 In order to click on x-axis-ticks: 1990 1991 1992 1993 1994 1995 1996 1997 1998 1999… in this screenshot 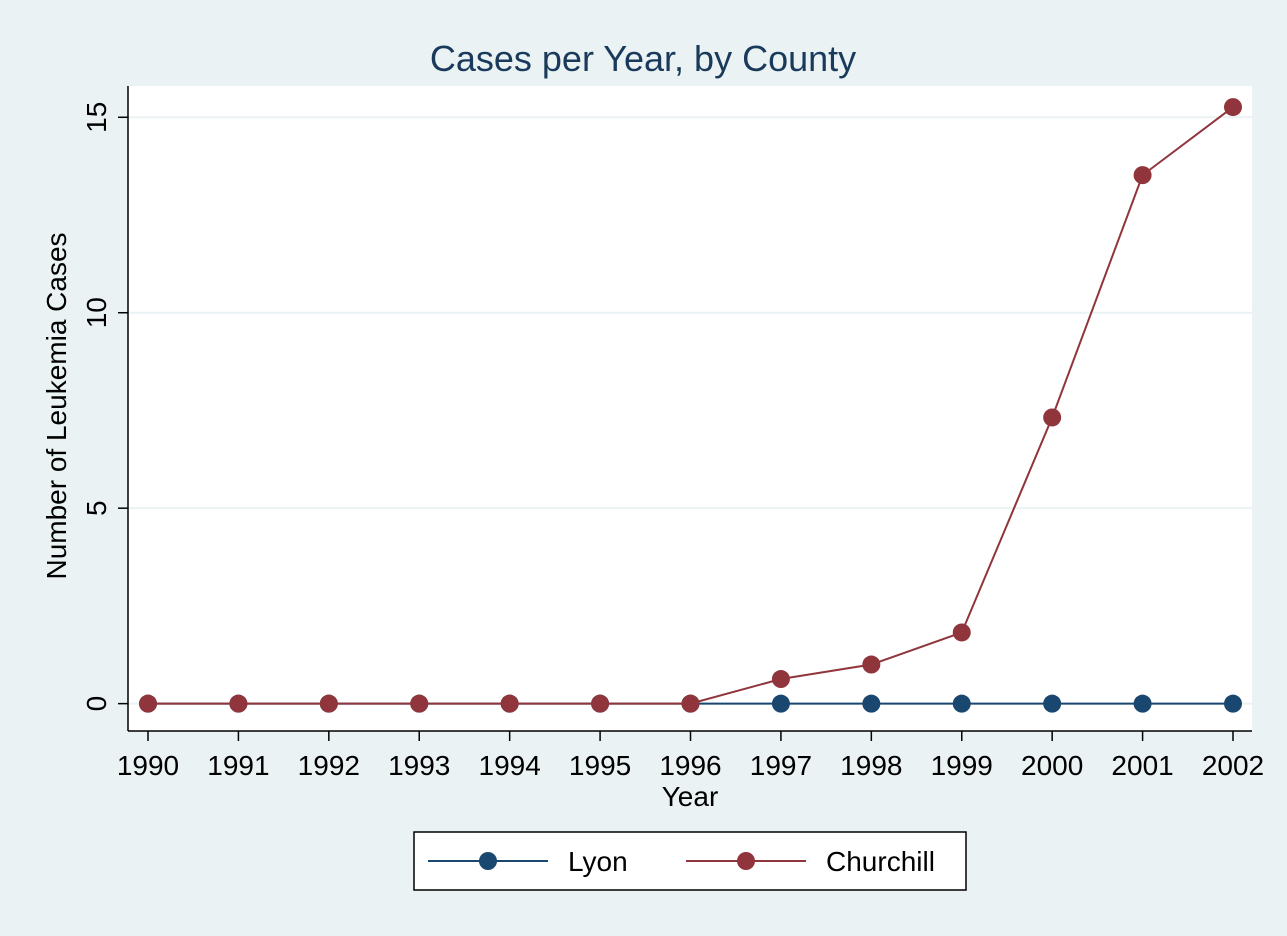, I will do `click(690, 756)`.